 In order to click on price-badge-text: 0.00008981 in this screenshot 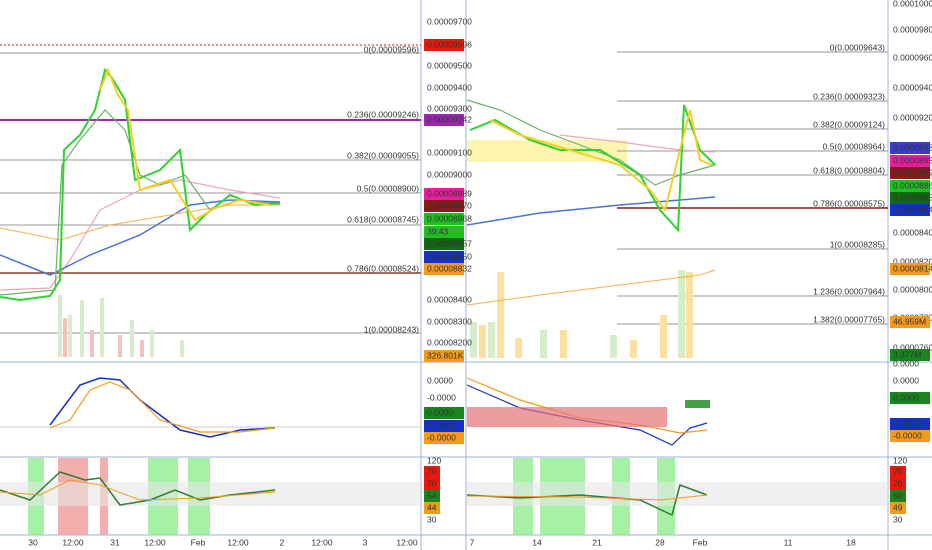, I will do `click(912, 147)`.